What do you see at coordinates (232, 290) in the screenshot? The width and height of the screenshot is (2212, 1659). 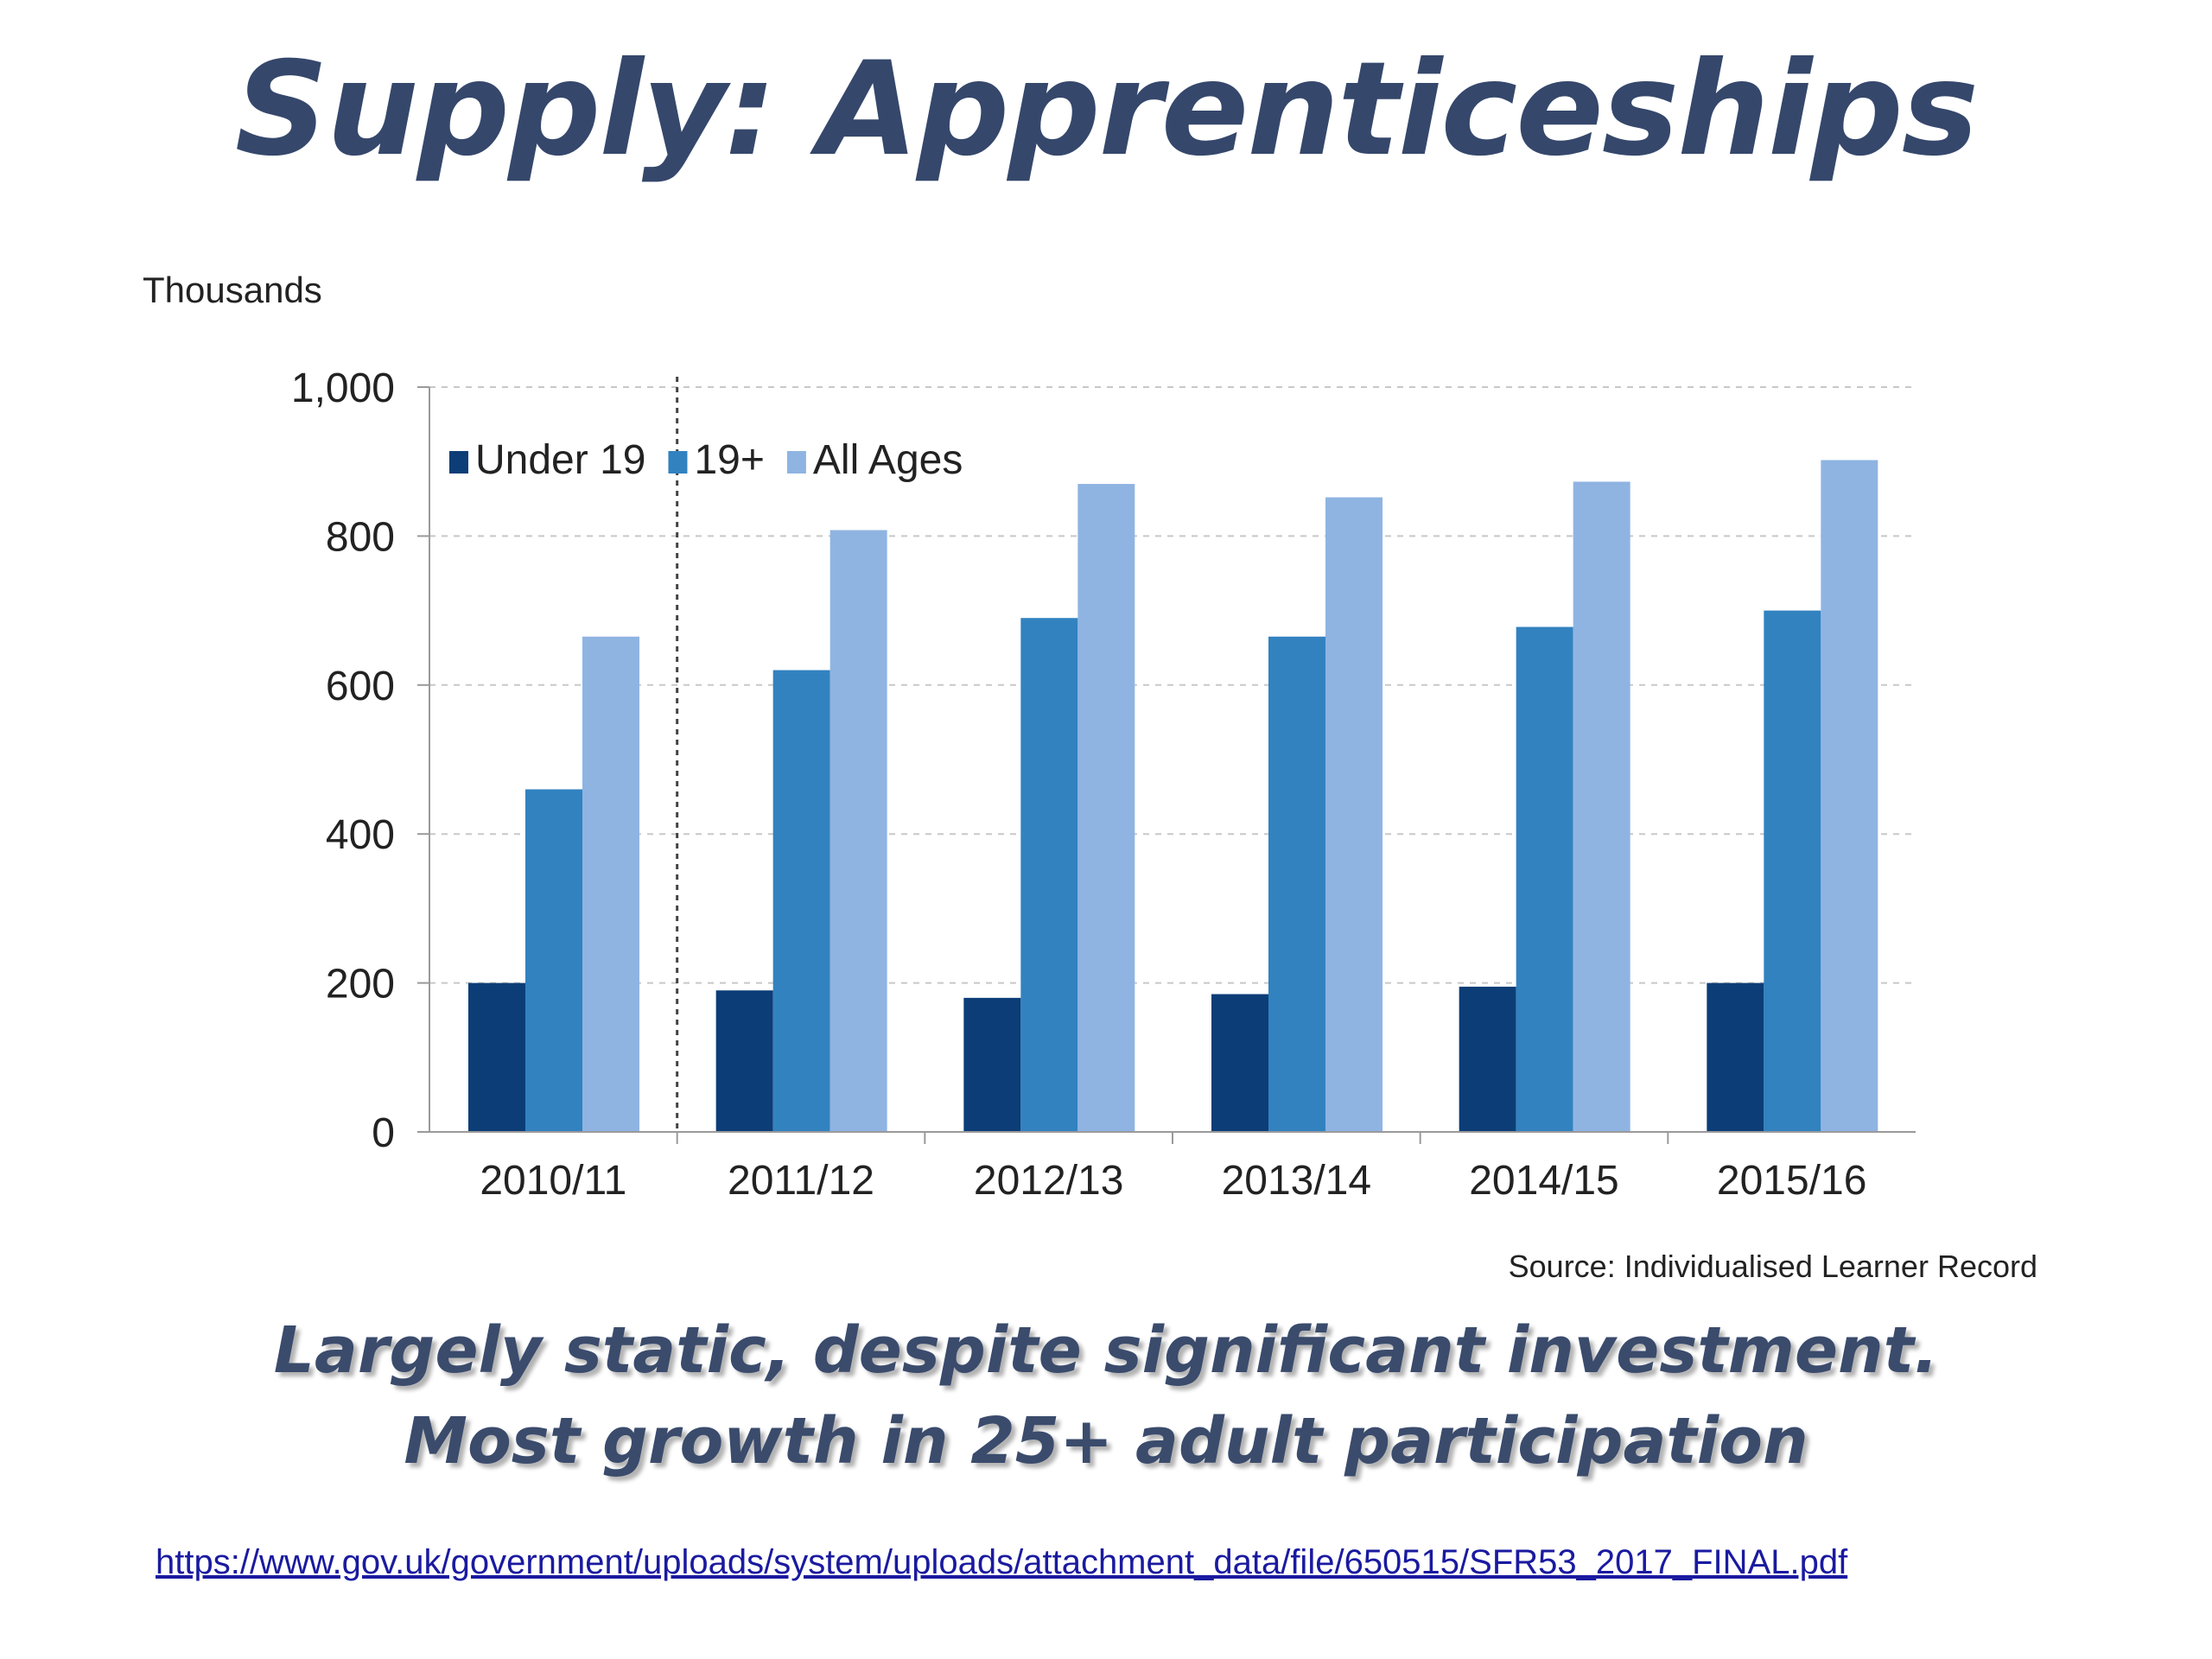 I see `y-axis-label: Thousands` at bounding box center [232, 290].